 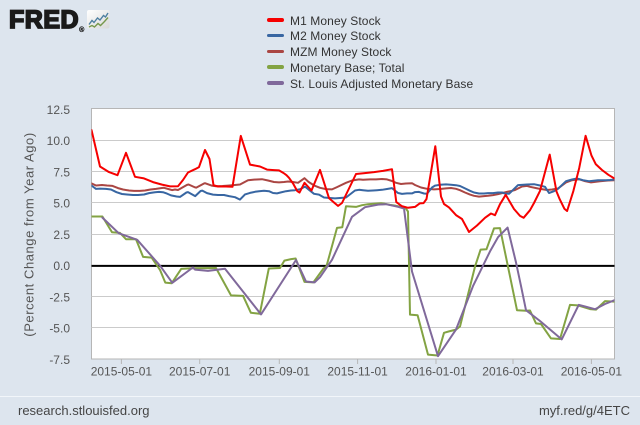 What do you see at coordinates (59, 141) in the screenshot?
I see `svg-text: 10.0` at bounding box center [59, 141].